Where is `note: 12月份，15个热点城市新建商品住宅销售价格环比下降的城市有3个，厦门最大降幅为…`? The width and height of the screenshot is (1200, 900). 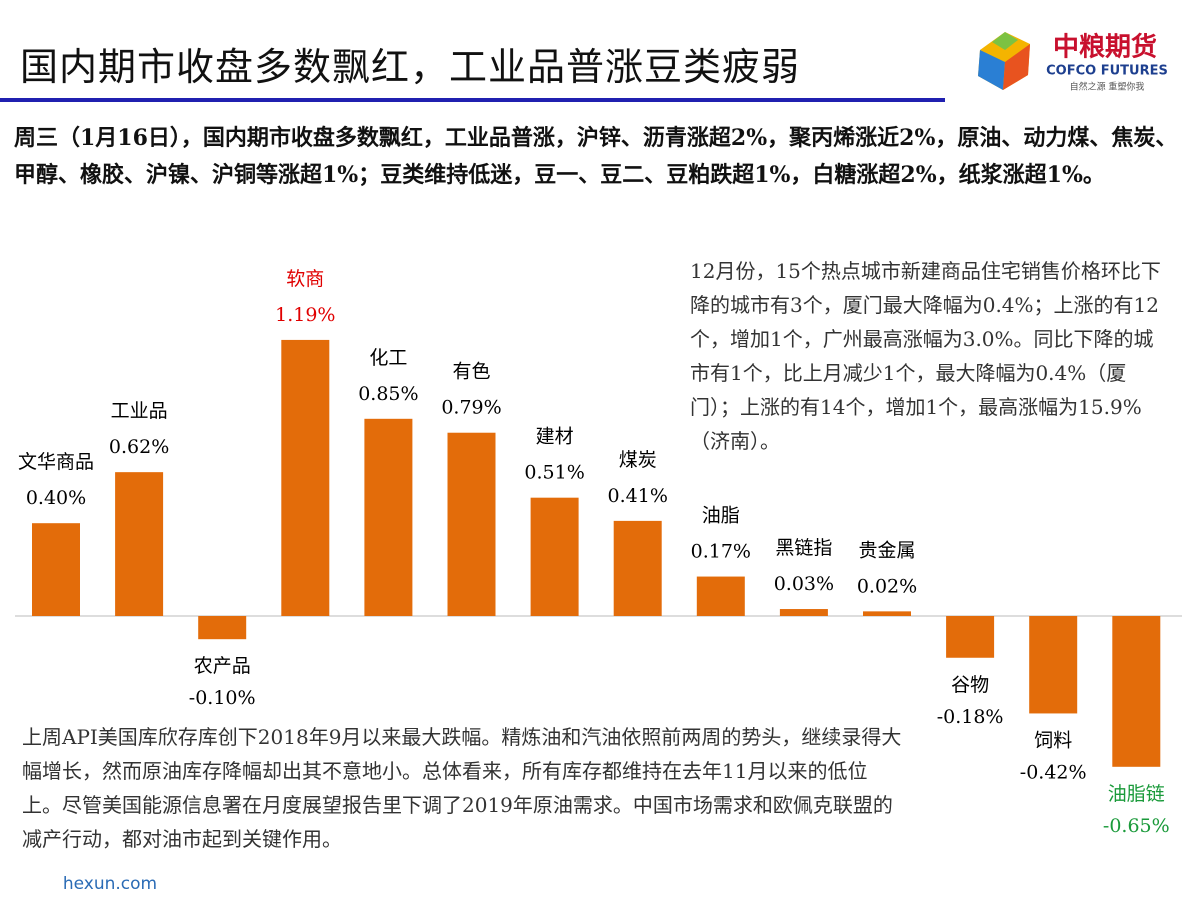 note: 12月份，15个热点城市新建商品住宅销售价格环比下降的城市有3个，厦门最大降幅为… is located at coordinates (925, 356).